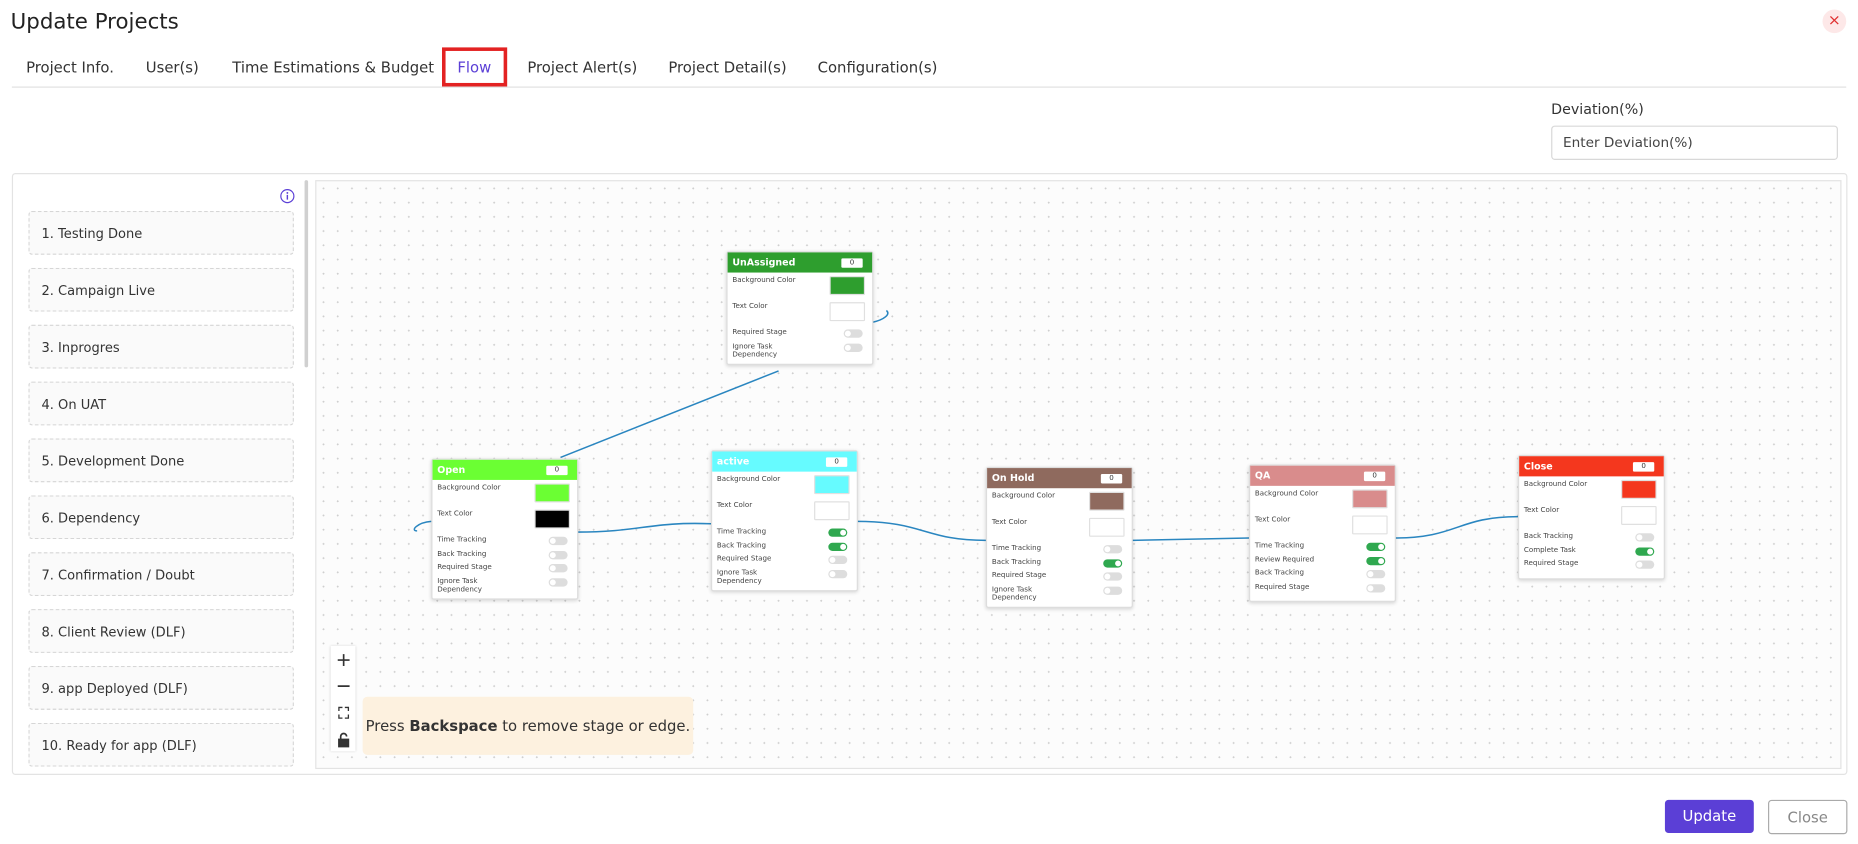 The width and height of the screenshot is (1858, 844). Describe the element at coordinates (161, 232) in the screenshot. I see `stage-item: 1. Testing Done` at that location.